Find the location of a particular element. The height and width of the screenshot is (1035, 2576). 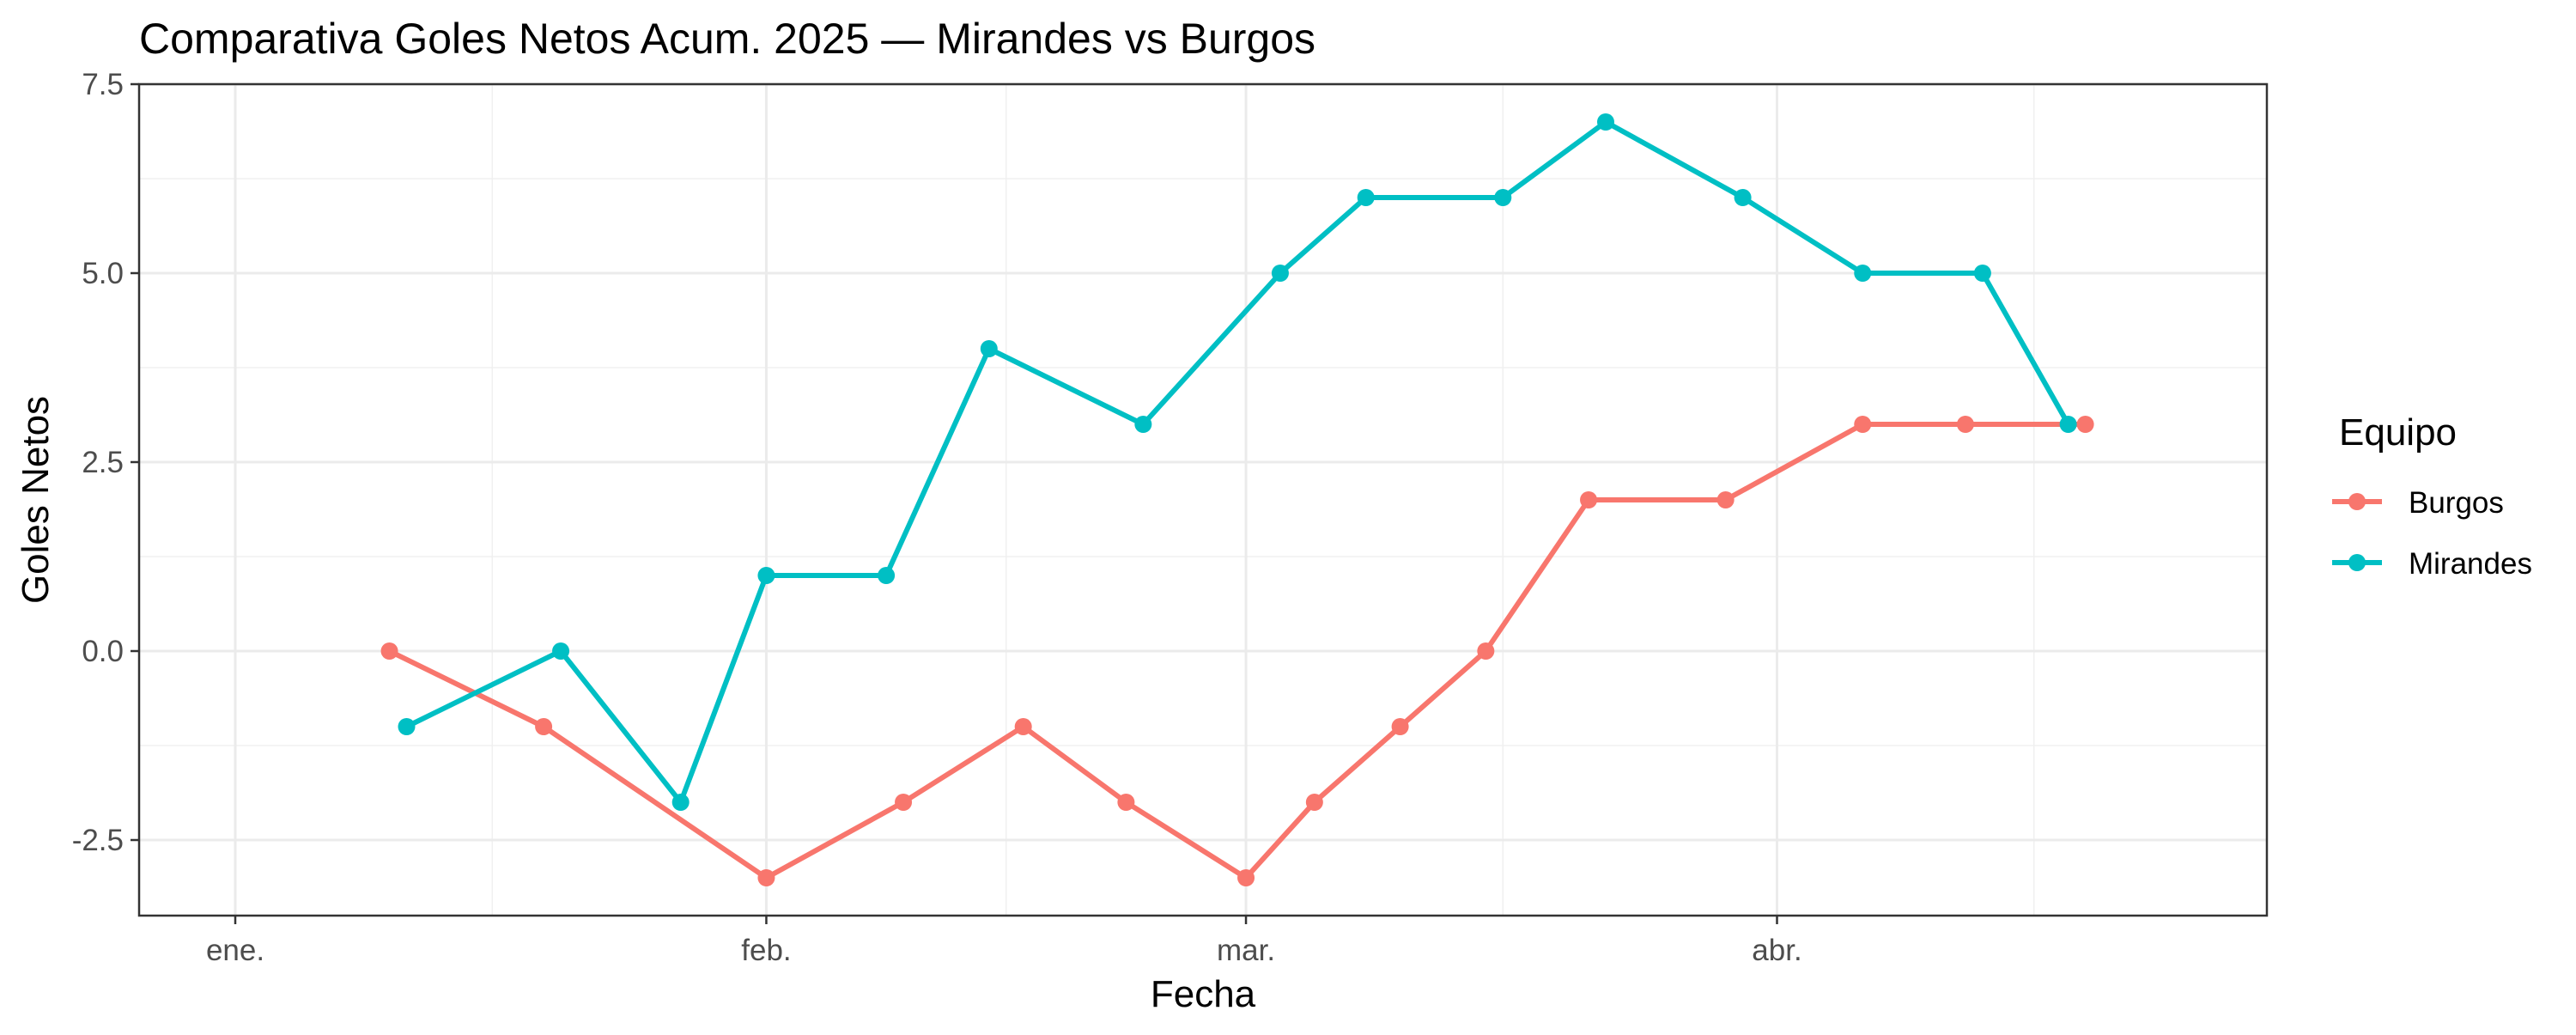

legend-item-mirandes: Mirandes is located at coordinates (2432, 564).